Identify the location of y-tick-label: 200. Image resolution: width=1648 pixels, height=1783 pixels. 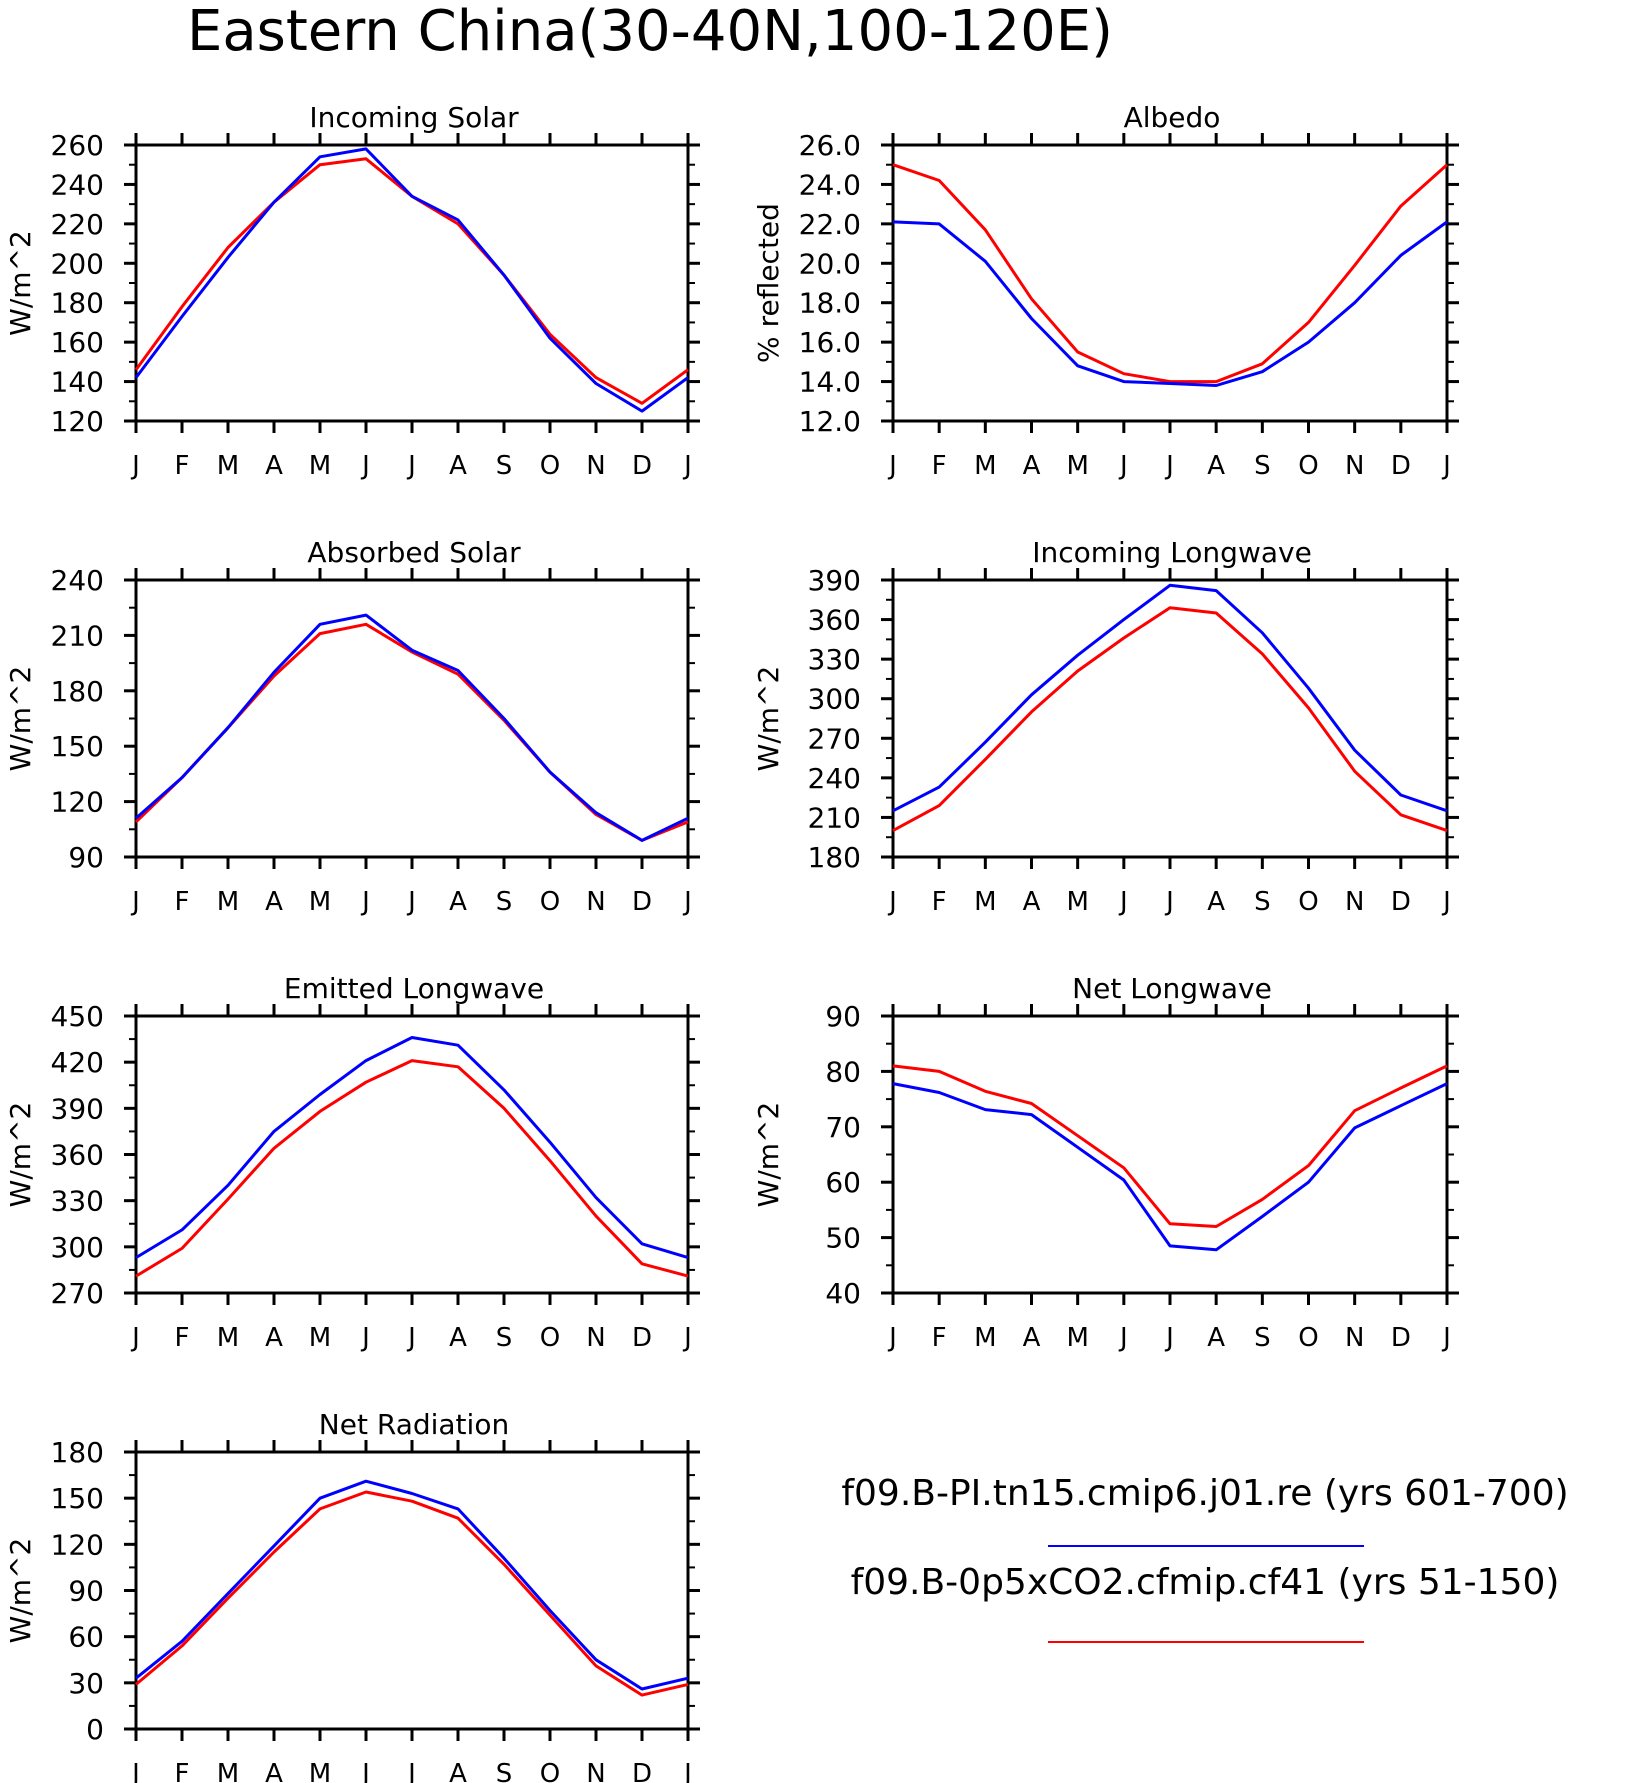
(77, 263).